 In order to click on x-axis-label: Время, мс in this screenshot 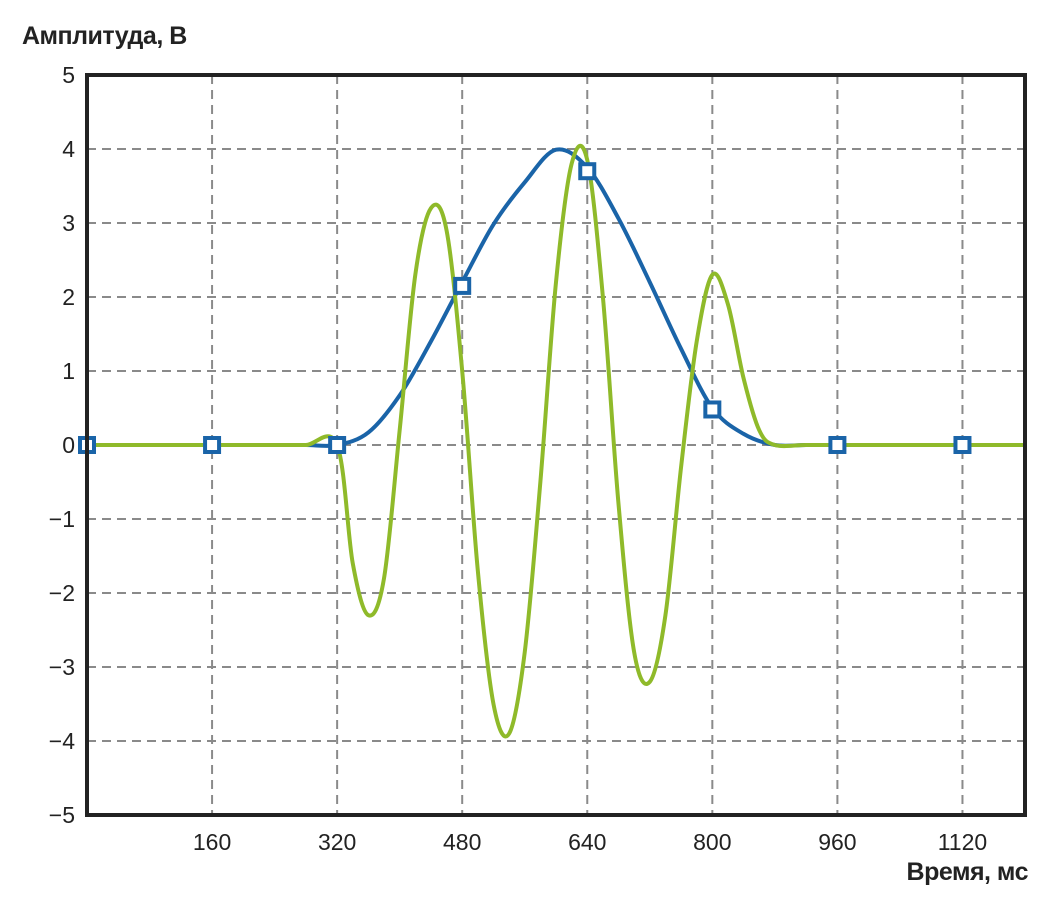, I will do `click(967, 872)`.